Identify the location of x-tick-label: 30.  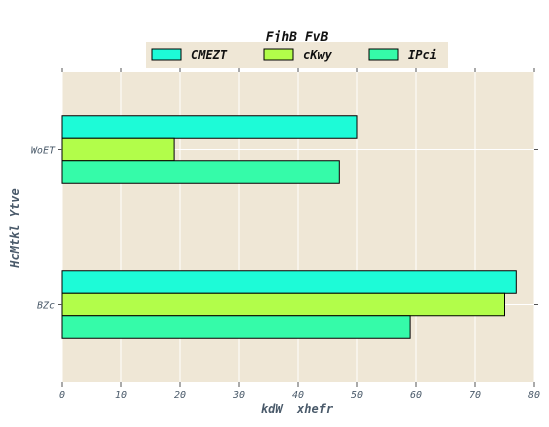
(238, 395).